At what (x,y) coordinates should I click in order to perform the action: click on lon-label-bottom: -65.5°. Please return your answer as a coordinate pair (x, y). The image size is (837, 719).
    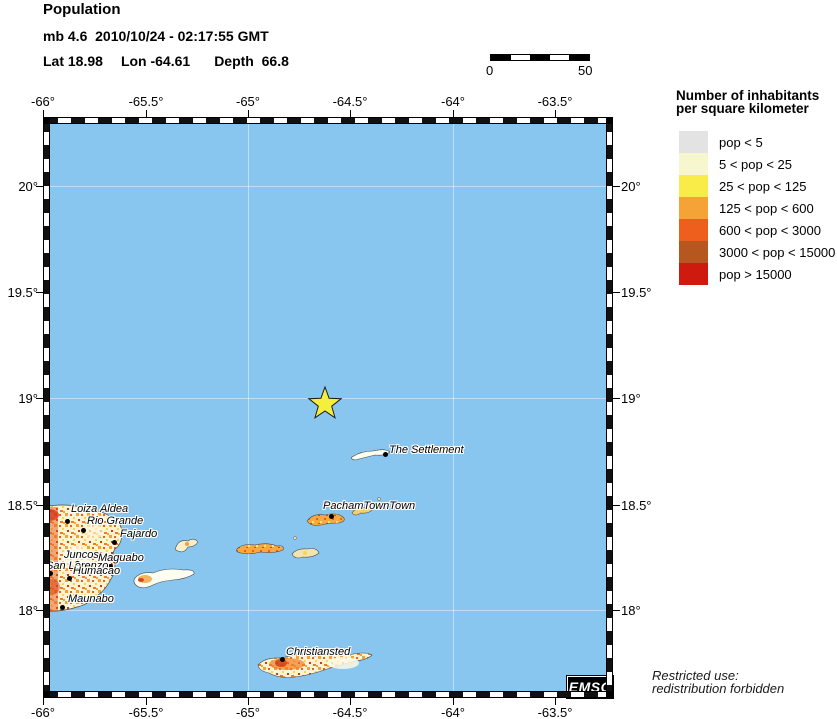
    Looking at the image, I should click on (146, 712).